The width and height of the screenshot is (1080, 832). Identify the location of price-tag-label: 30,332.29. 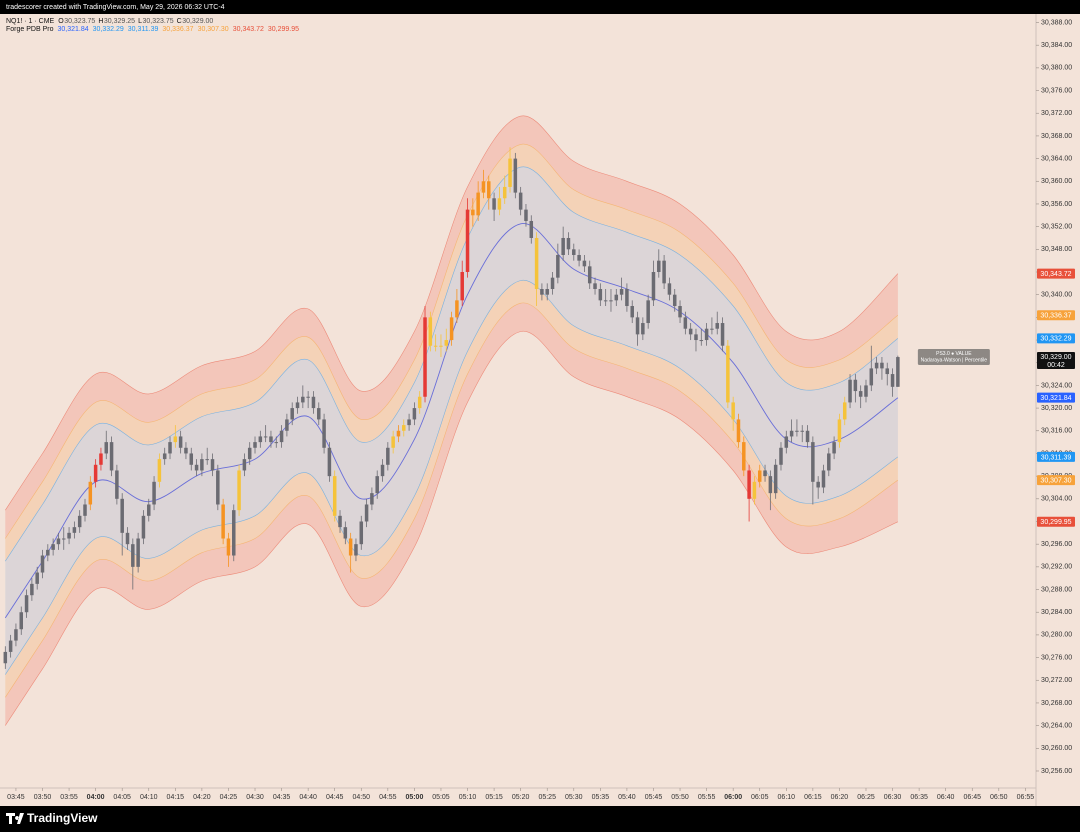
(1055, 339).